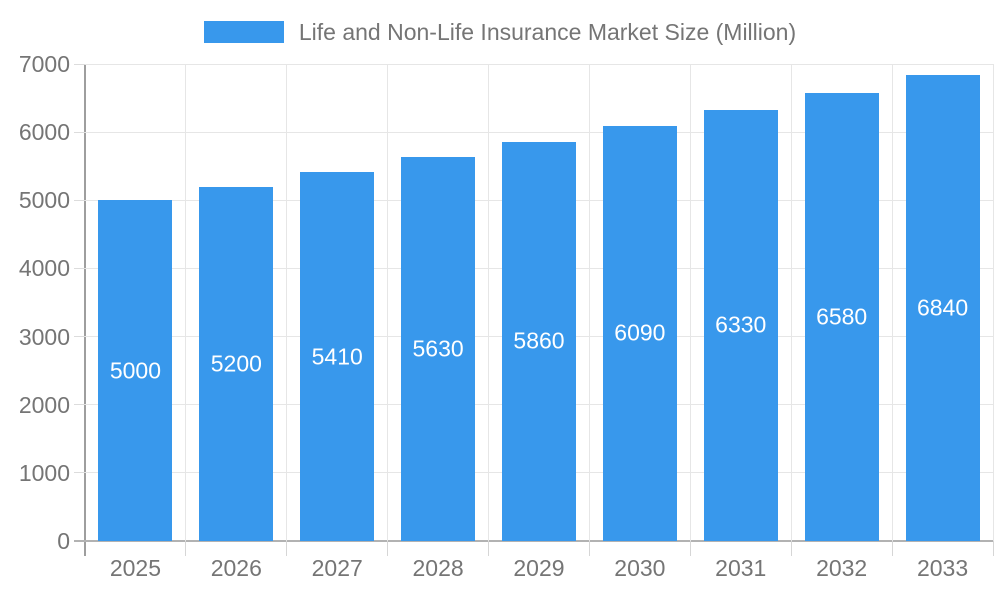 This screenshot has width=1000, height=600. What do you see at coordinates (842, 568) in the screenshot?
I see `x-axis-label: 2032` at bounding box center [842, 568].